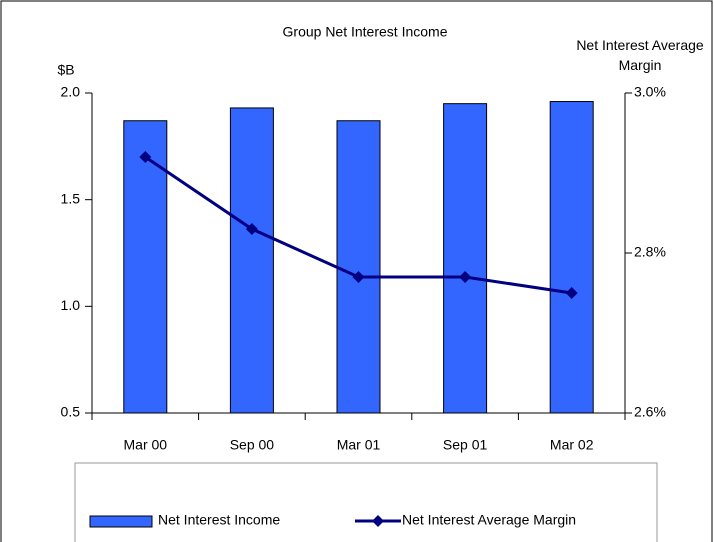 This screenshot has height=542, width=714. What do you see at coordinates (650, 92) in the screenshot?
I see `y2-tick-label: 3.0%` at bounding box center [650, 92].